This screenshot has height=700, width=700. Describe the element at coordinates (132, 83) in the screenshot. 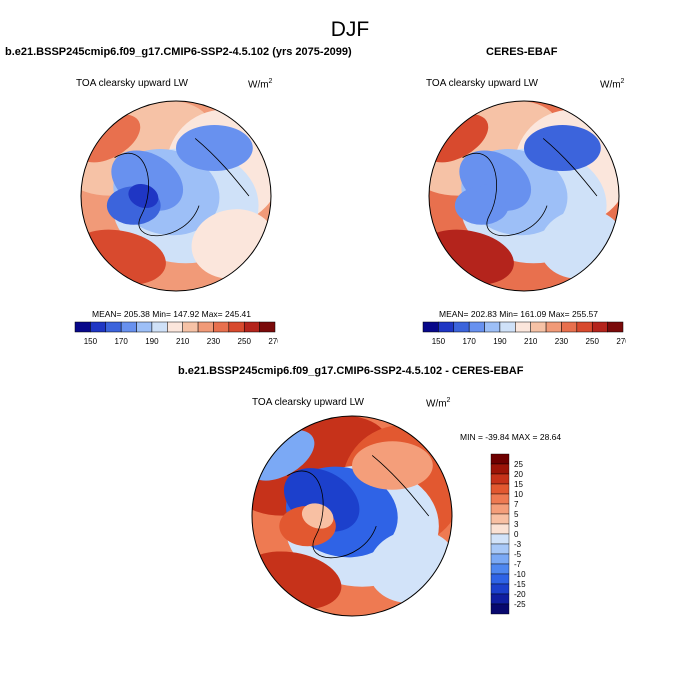

I see `model-variable-label: TOA clearsky upward LW` at that location.